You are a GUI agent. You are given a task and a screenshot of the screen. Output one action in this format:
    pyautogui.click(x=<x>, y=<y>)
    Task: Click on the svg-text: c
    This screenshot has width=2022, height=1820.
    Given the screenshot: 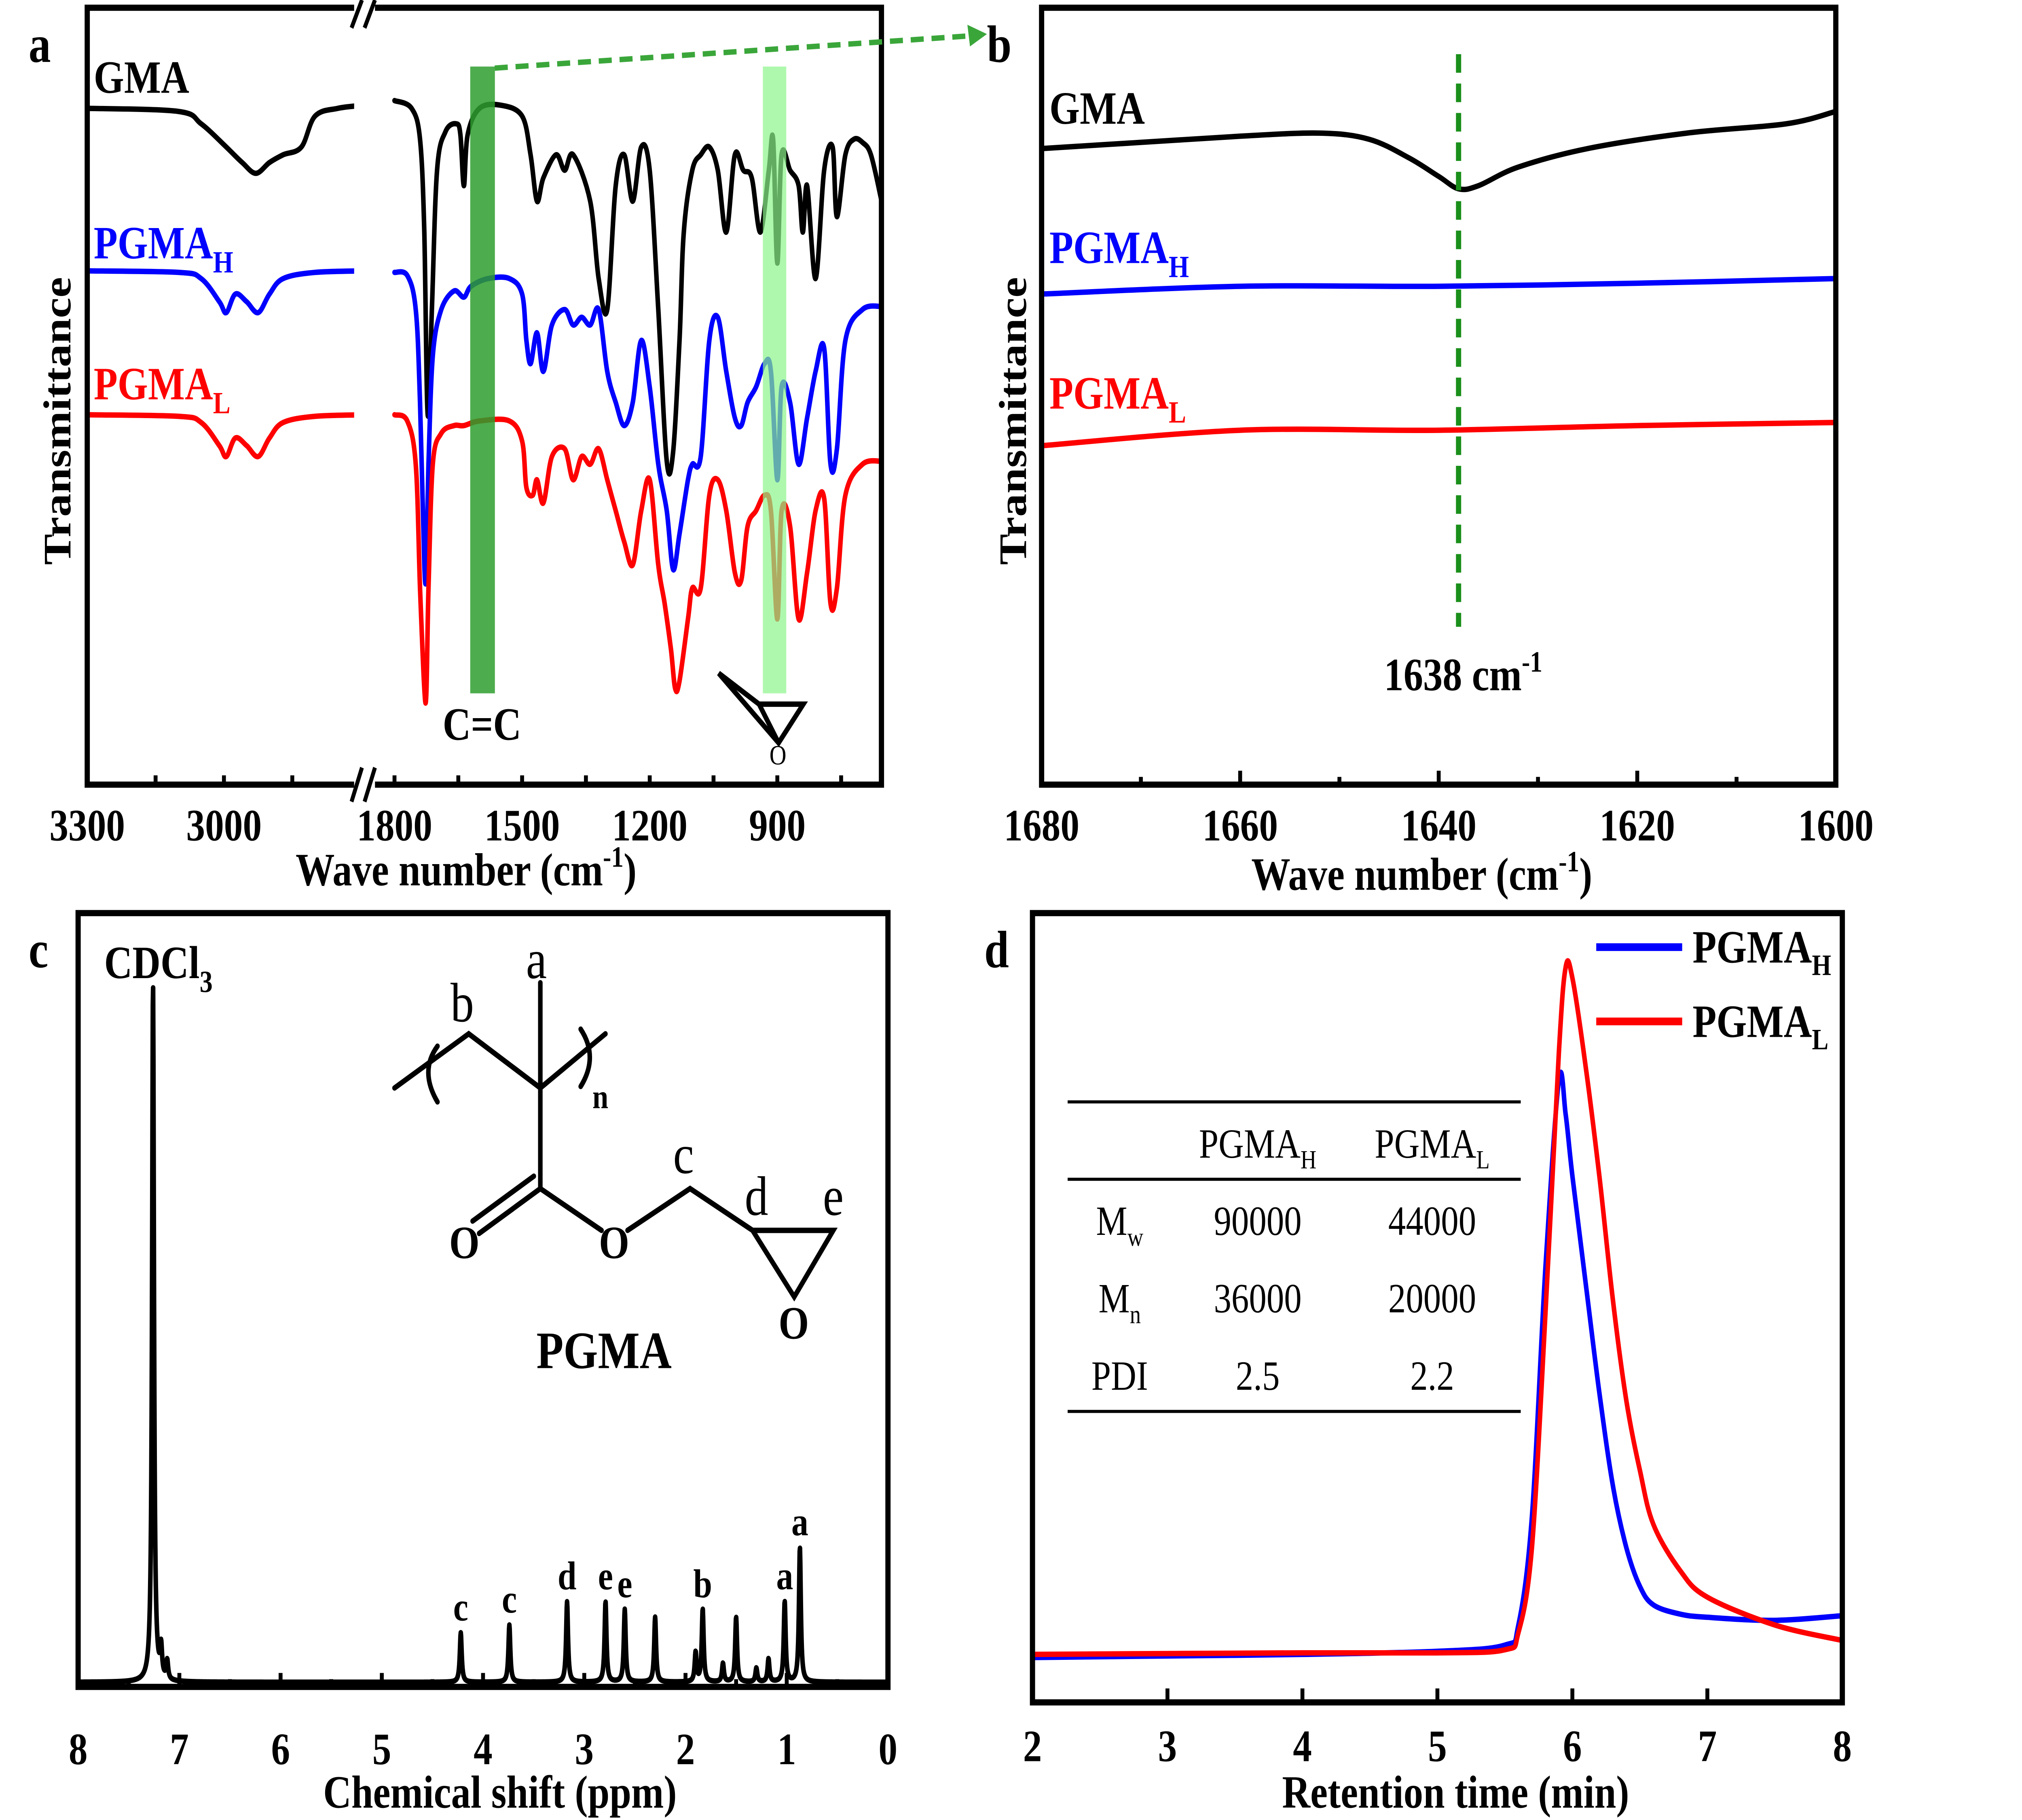 What is the action you would take?
    pyautogui.click(x=683, y=1155)
    